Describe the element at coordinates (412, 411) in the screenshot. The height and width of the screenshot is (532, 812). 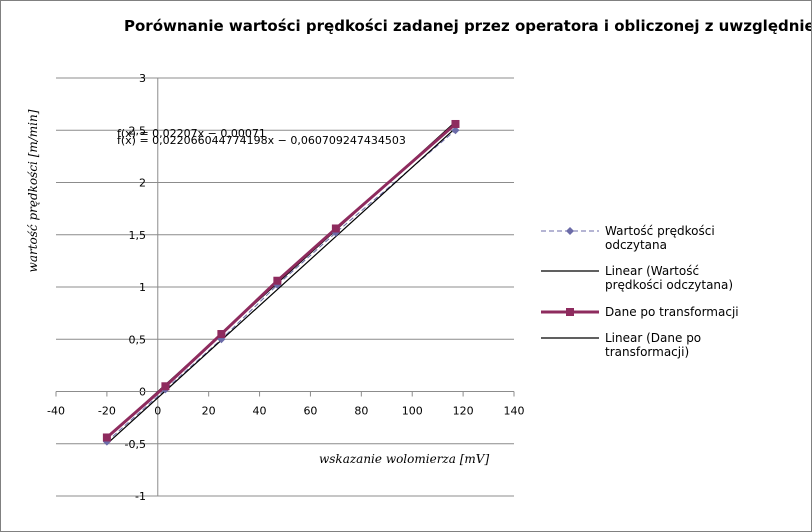
I see `x-tick-label: 100` at that location.